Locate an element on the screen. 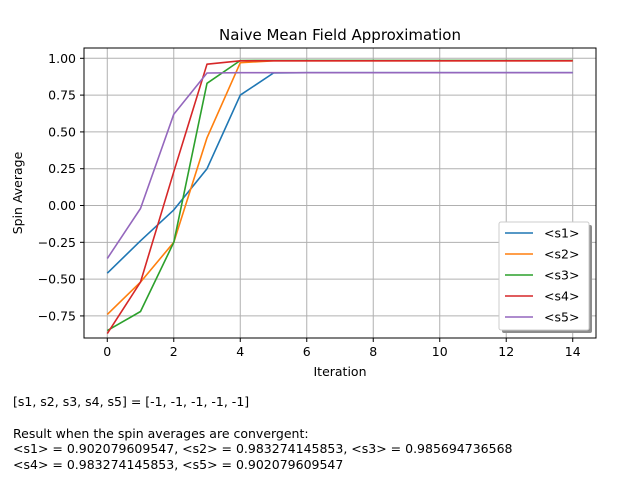  y-tick-label: −0.50 is located at coordinates (57, 279).